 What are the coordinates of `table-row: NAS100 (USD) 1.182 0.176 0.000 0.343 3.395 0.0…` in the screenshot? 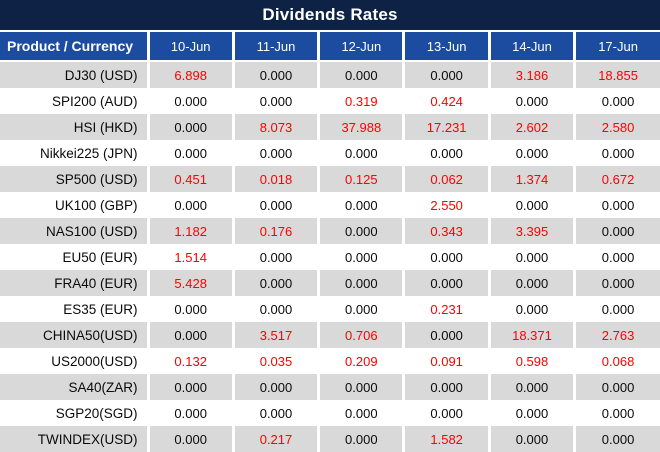 It's located at (330, 231).